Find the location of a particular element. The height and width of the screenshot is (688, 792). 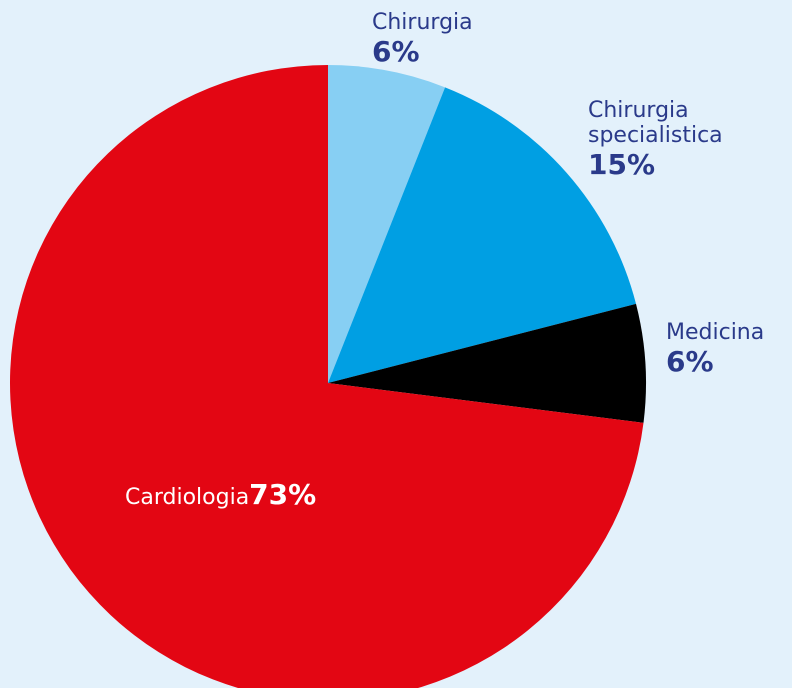

slice-label: Chirurgia specialistica 15% is located at coordinates (683, 140).